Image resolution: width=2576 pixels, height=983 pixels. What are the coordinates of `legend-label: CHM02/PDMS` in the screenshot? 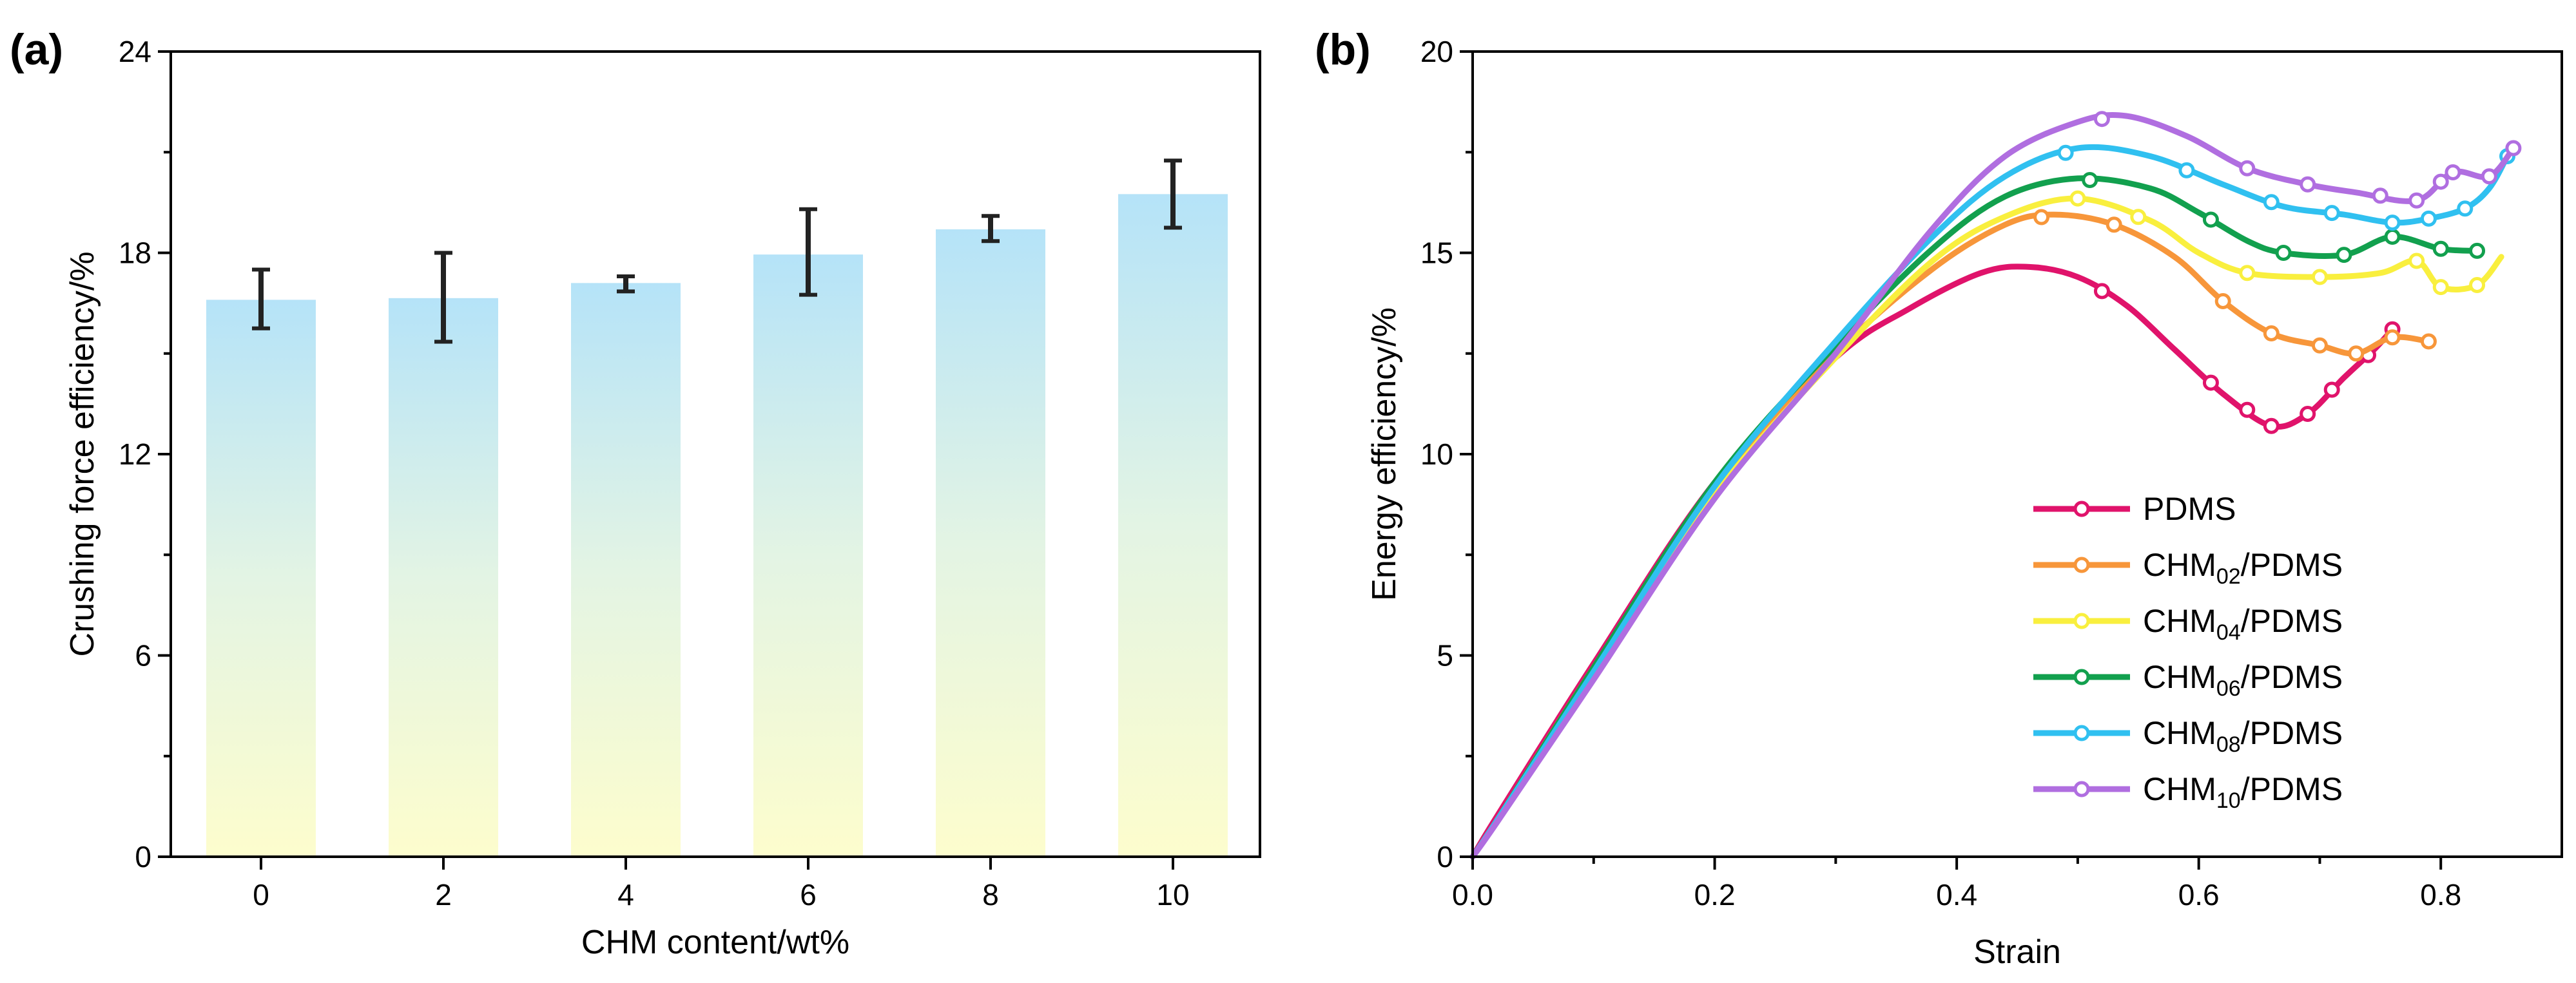 It's located at (2243, 568).